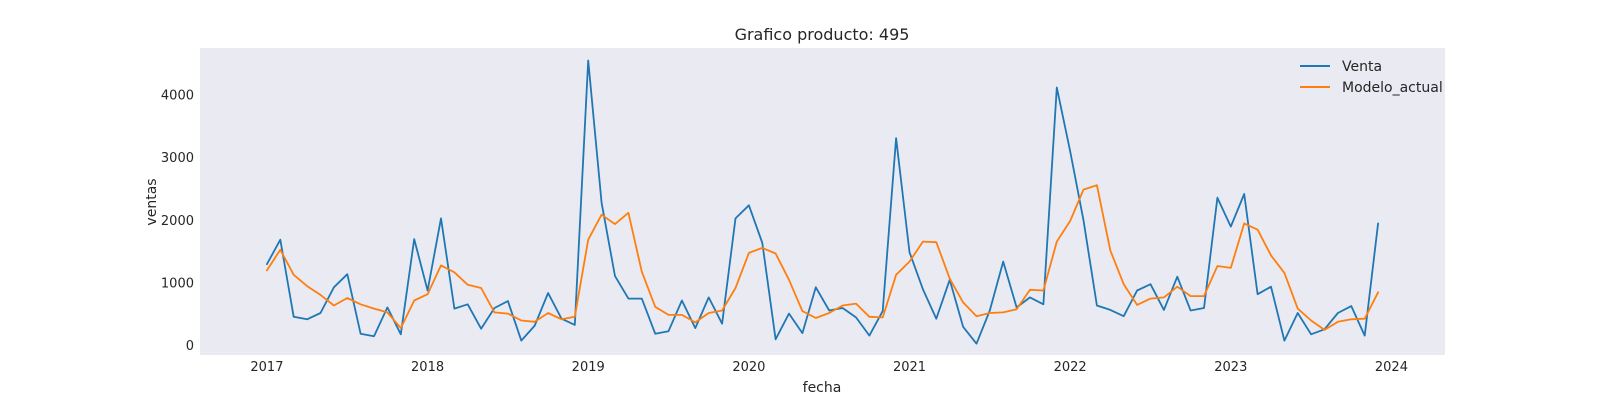  Describe the element at coordinates (829, 367) in the screenshot. I see `x-axis-ticks: 2017 2018 2019 2020 2021 2022 2023 2024` at that location.